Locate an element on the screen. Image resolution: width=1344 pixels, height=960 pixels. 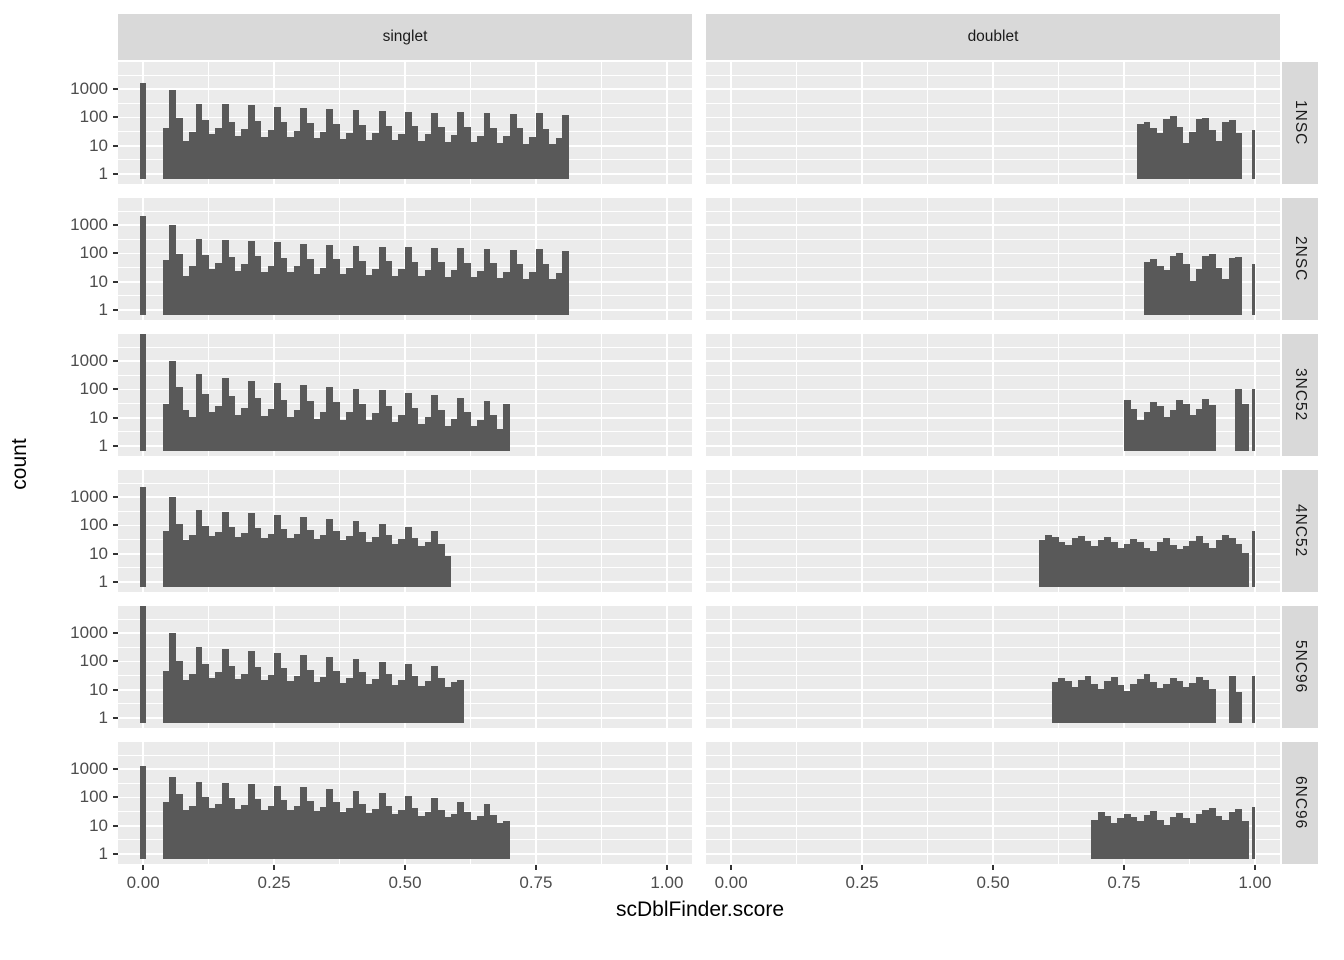
y-tick-label: 100 is located at coordinates (93, 117).